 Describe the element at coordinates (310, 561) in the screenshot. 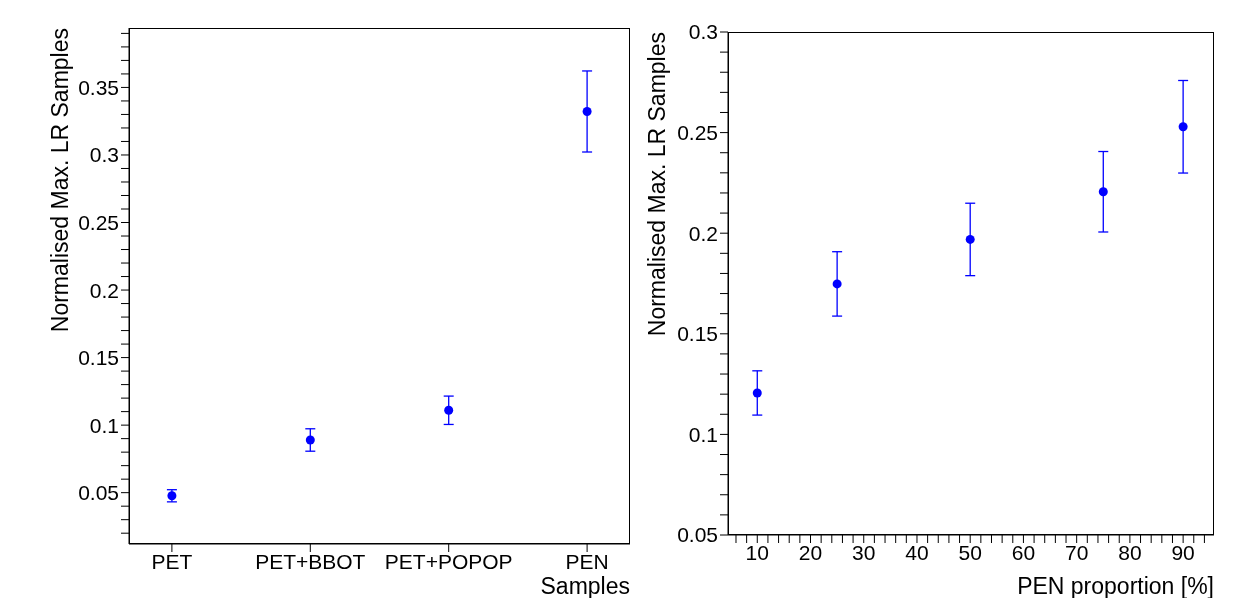

I see `x-tick-label: PET+BBOT` at that location.